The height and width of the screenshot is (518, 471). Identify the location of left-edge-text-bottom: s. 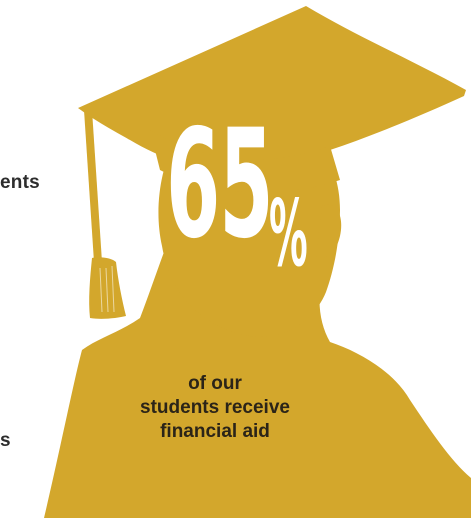
(5, 440).